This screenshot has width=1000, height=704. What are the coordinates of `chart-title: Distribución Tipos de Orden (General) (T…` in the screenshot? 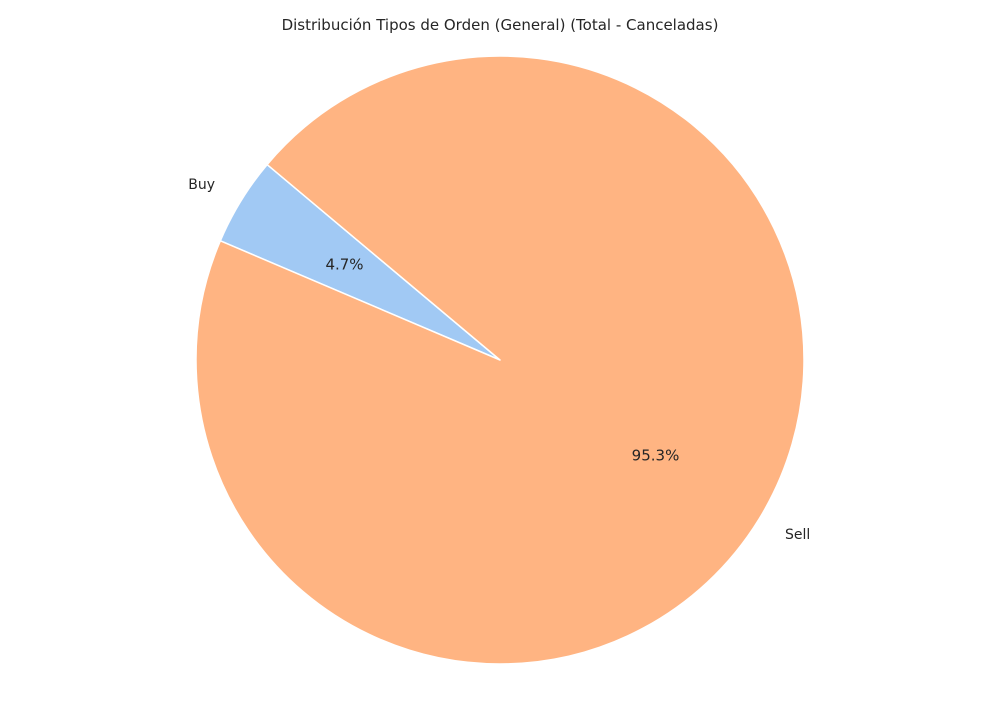 It's located at (500, 25).